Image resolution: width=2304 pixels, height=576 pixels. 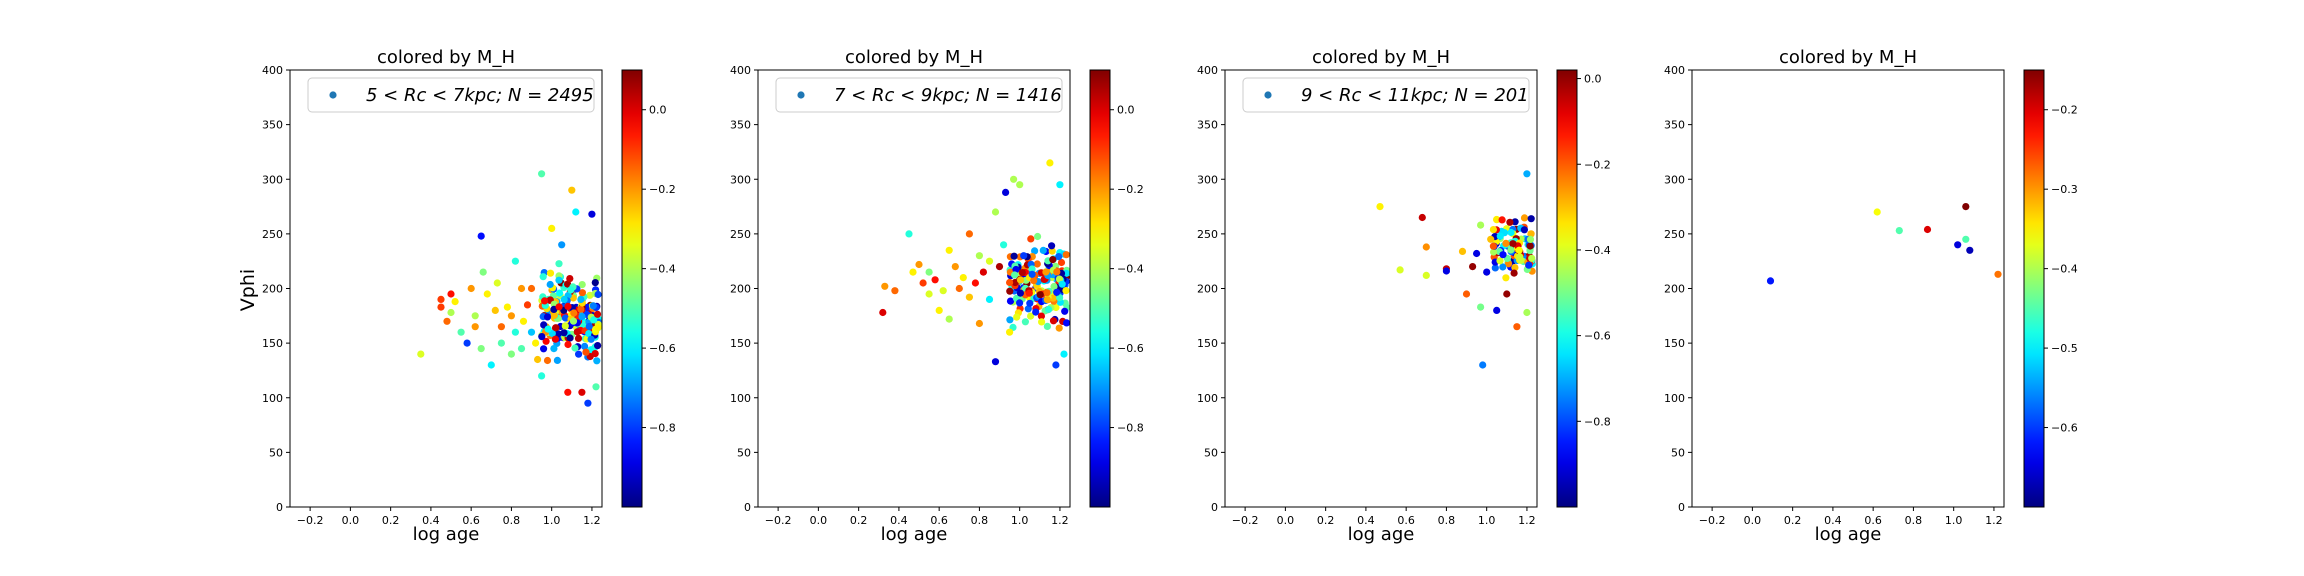 I want to click on panel-3-x-tick-label: 0.6, so click(x=1406, y=520).